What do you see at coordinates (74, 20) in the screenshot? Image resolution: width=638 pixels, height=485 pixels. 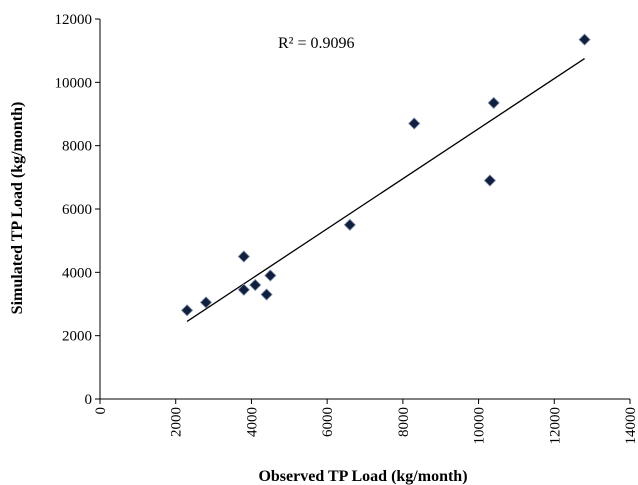 I see `y-tick-label: 12000` at bounding box center [74, 20].